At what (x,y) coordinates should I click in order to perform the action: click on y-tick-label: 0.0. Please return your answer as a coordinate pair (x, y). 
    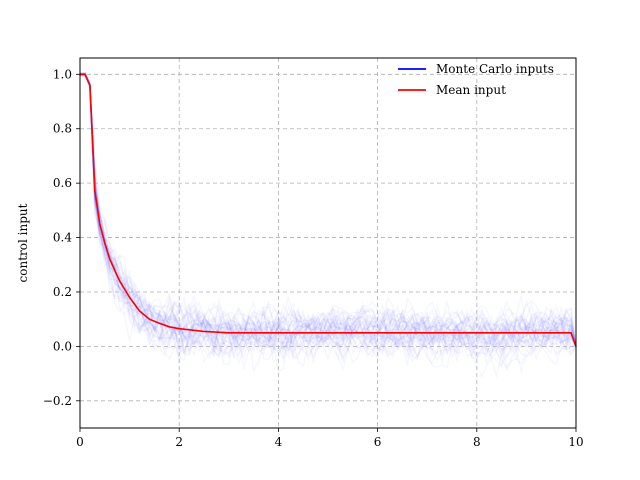
    Looking at the image, I should click on (62, 346).